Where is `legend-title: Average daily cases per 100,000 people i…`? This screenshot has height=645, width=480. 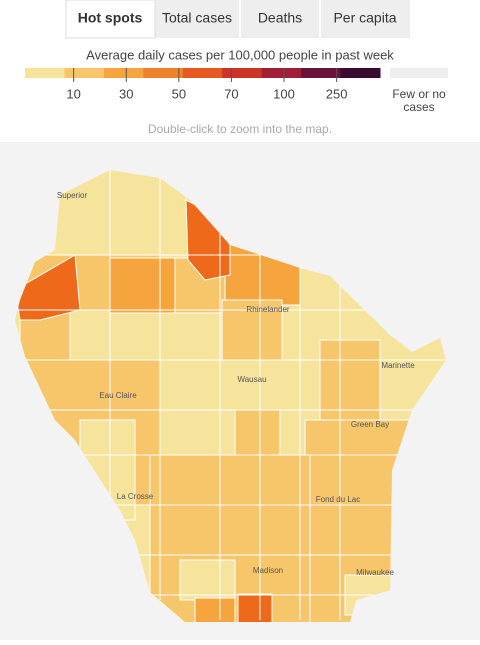
legend-title: Average daily cases per 100,000 people i… is located at coordinates (240, 54).